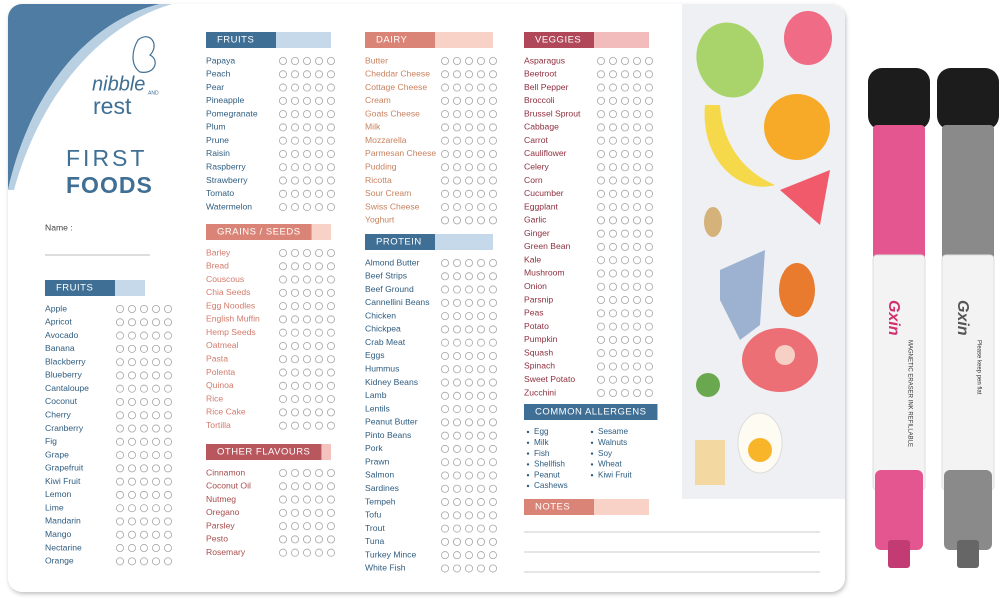  Describe the element at coordinates (216, 127) in the screenshot. I see `food-item: Plum` at that location.